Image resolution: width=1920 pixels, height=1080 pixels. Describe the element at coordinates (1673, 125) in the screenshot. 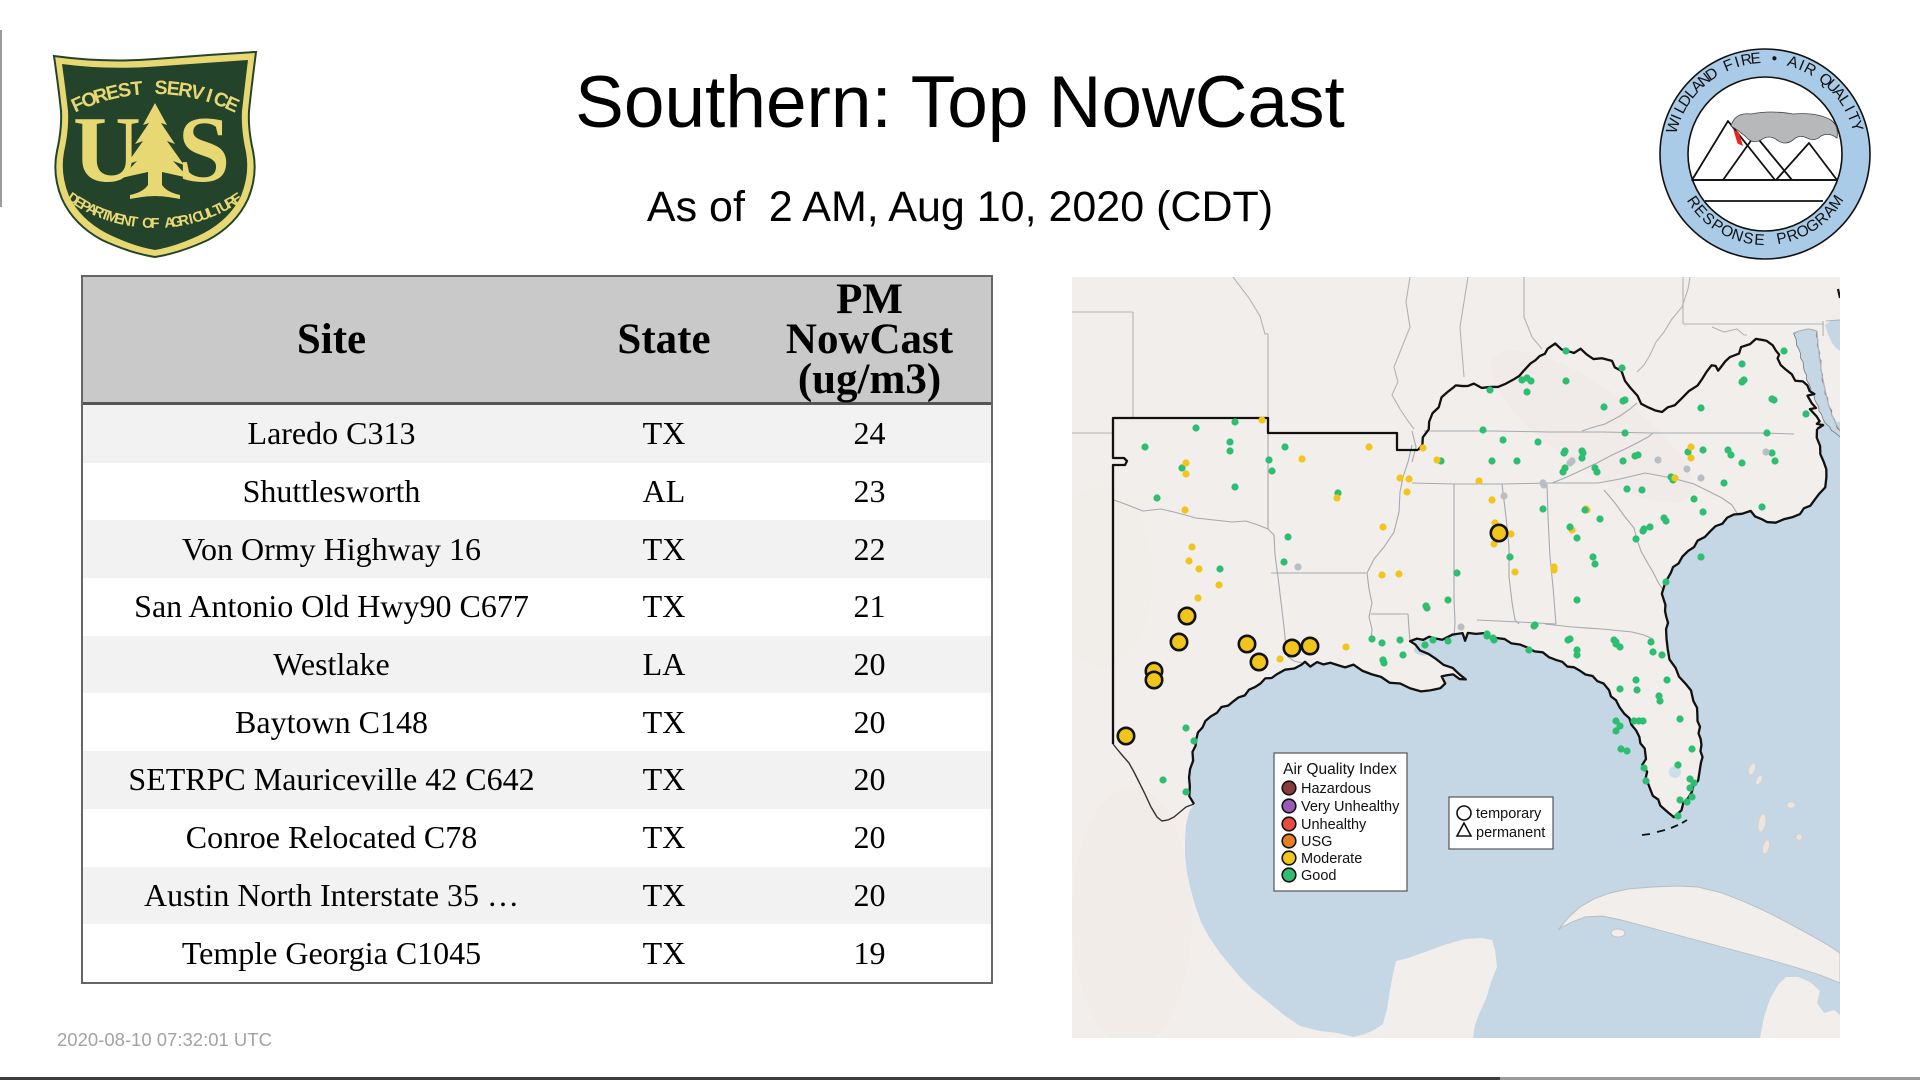

I see `svg-text: W` at that location.